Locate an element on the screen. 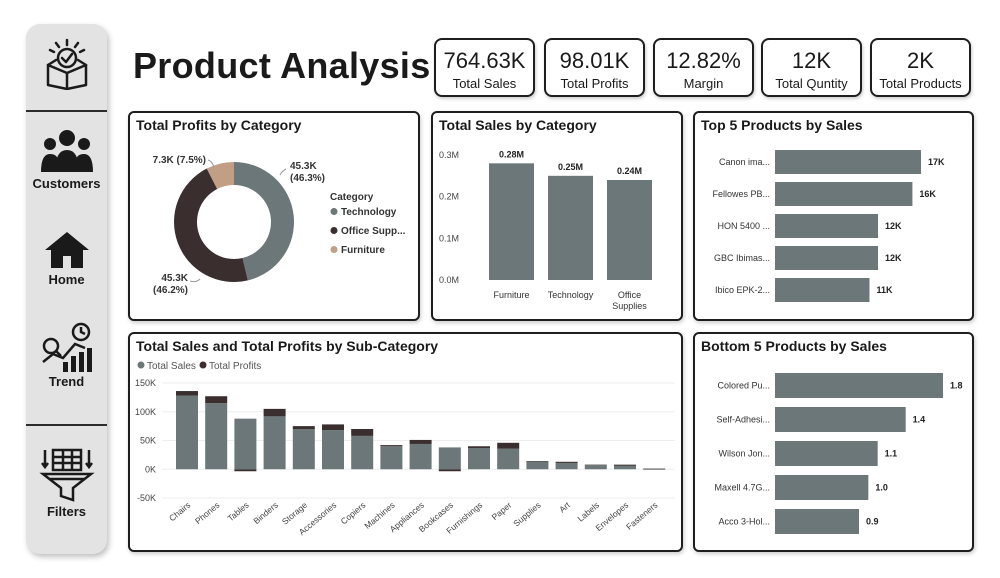 Image resolution: width=1000 pixels, height=578 pixels. y-tick-label: 0K is located at coordinates (150, 469).